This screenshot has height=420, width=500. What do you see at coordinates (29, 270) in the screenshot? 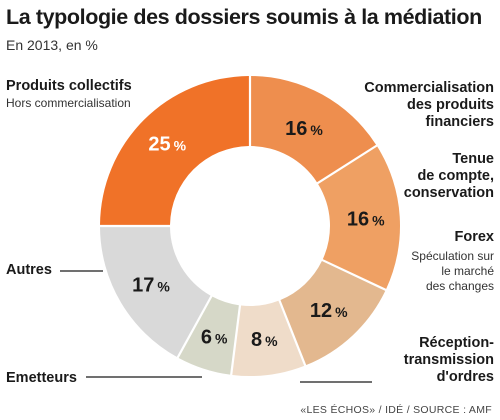
I see `slice-category-label: Autres` at bounding box center [29, 270].